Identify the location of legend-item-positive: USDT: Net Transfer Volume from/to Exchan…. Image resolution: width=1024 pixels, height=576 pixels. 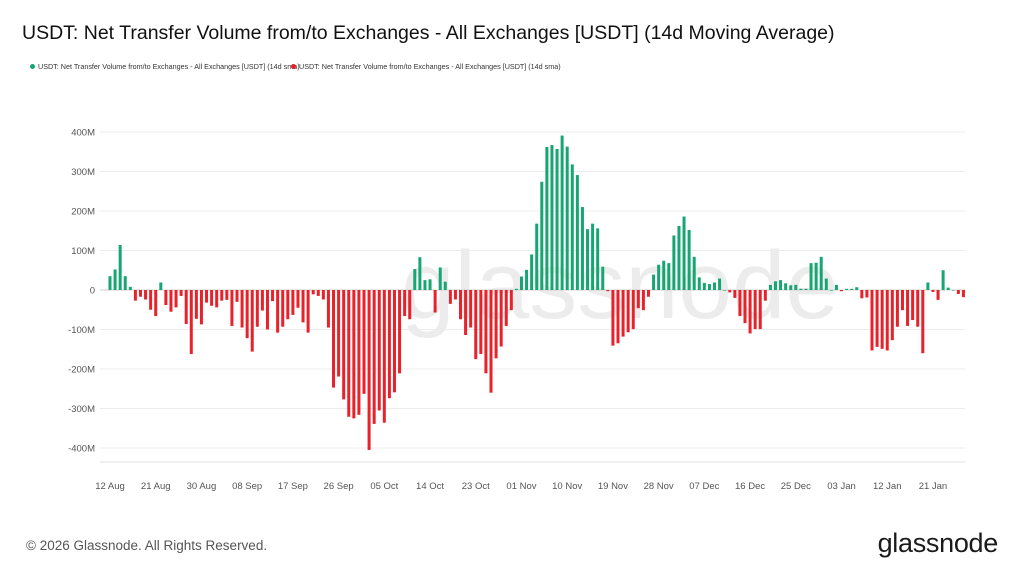
(165, 66).